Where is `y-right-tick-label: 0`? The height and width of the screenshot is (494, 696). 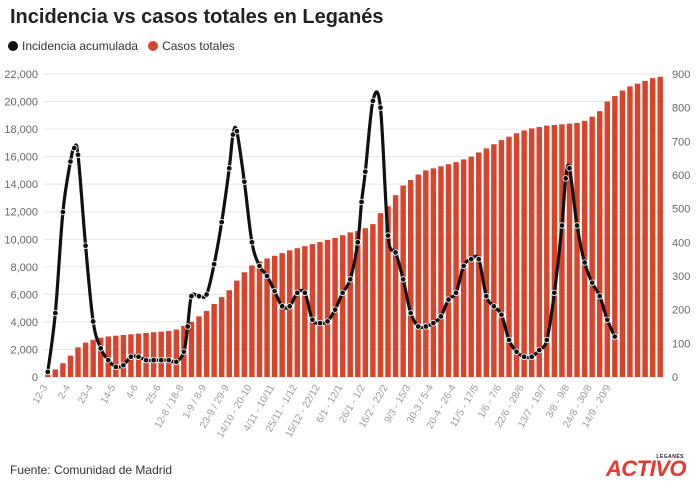
y-right-tick-label: 0 is located at coordinates (675, 378).